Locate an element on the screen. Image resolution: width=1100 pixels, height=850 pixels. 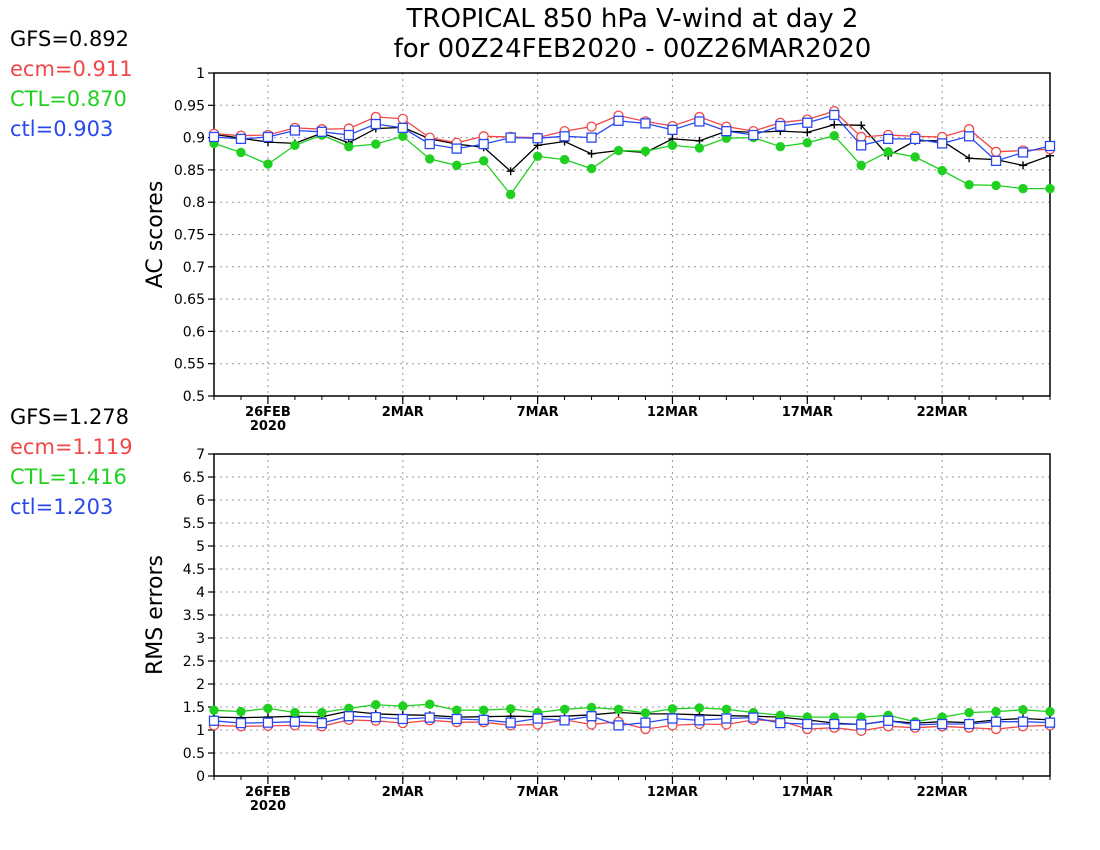
rms-ytick-label-8: 4 is located at coordinates (200, 593).